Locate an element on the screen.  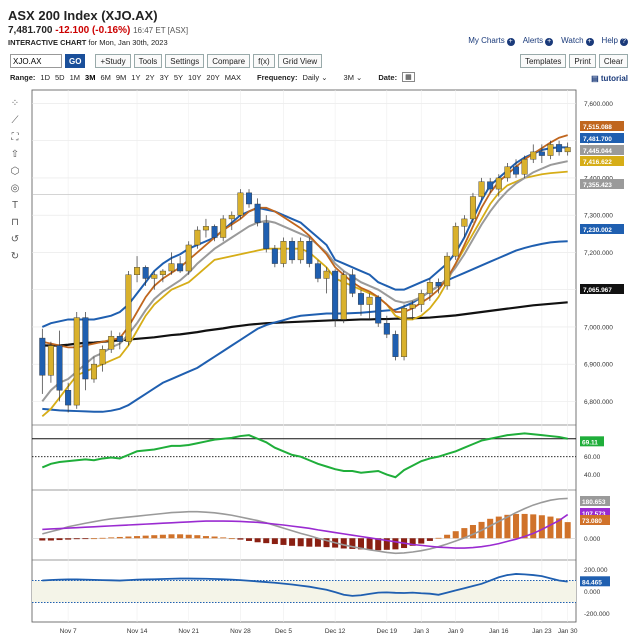
alerts-link: Alerts + is located at coordinates (538, 41).